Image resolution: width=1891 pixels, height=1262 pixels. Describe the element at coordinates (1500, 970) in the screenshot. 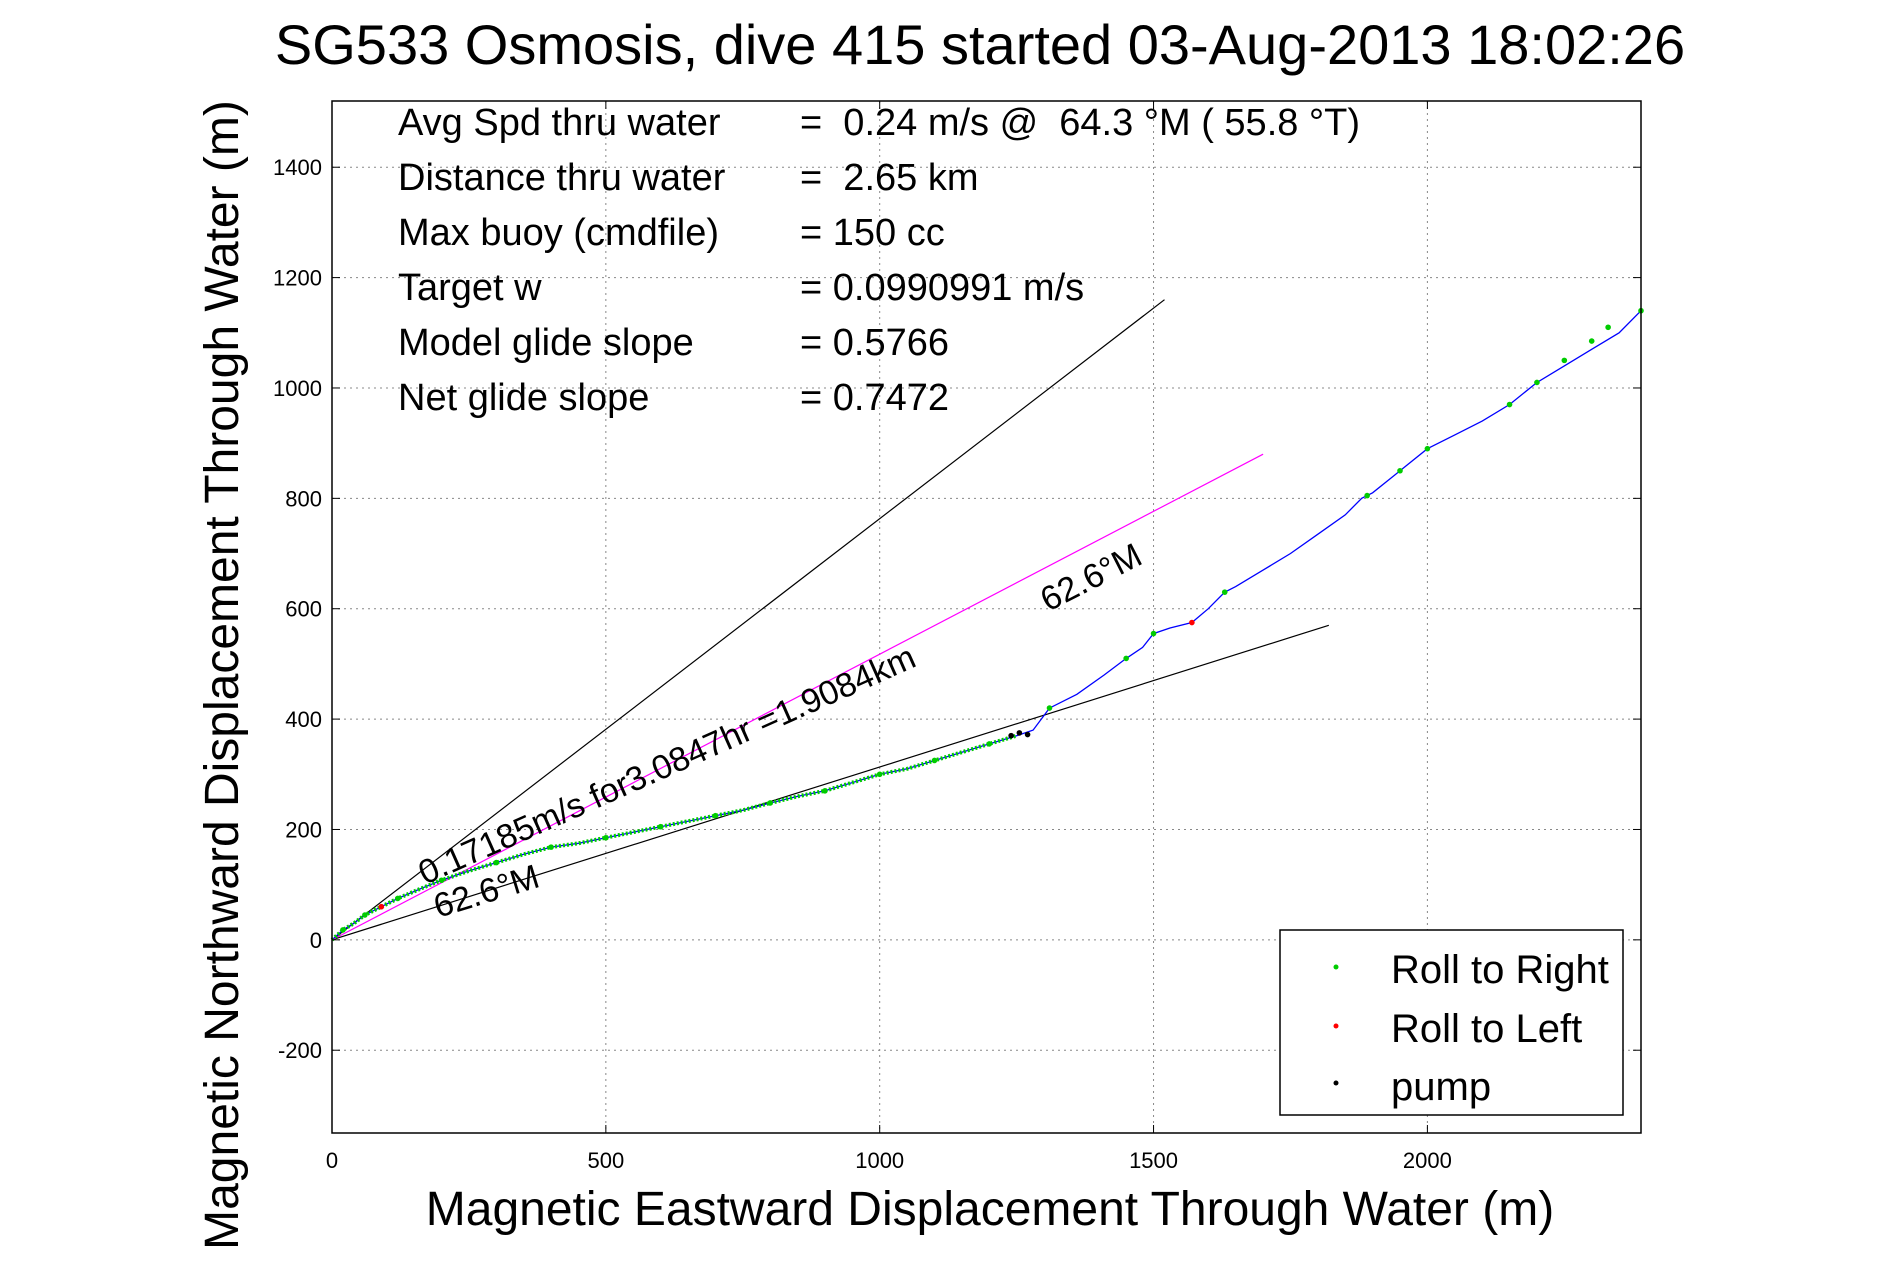

I see `legend-label-roll-right: Roll to Right` at that location.